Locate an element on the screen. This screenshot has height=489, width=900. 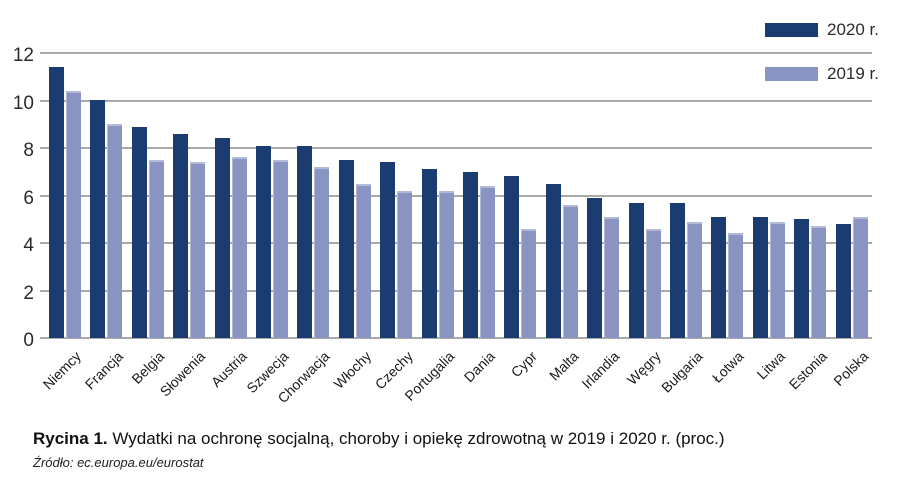
x-label-szwecja: Szwecja is located at coordinates (267, 372).